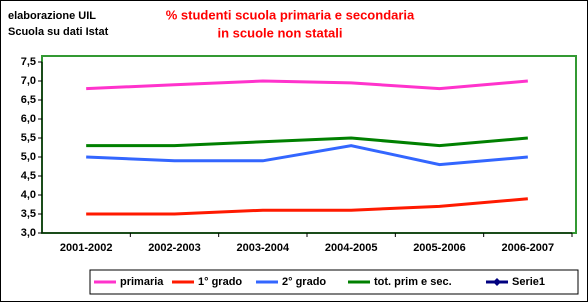 This screenshot has width=588, height=302. Describe the element at coordinates (86, 248) in the screenshot. I see `x-tick-label: 2001-2002` at that location.